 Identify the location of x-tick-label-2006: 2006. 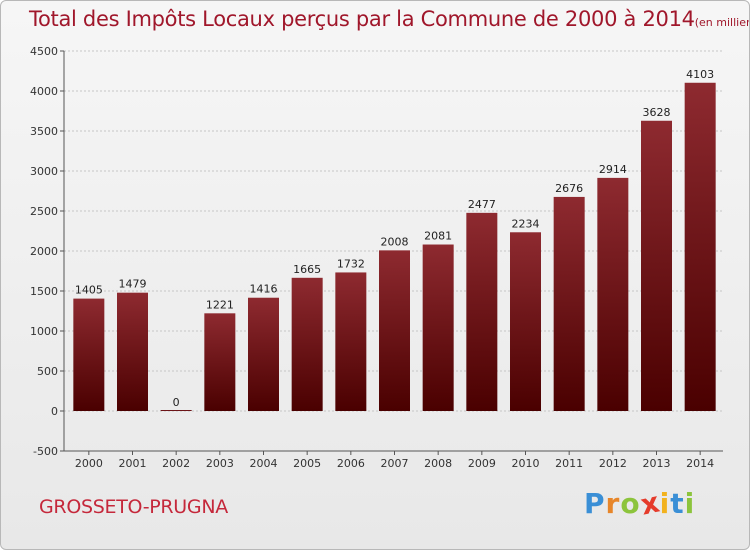
(351, 463).